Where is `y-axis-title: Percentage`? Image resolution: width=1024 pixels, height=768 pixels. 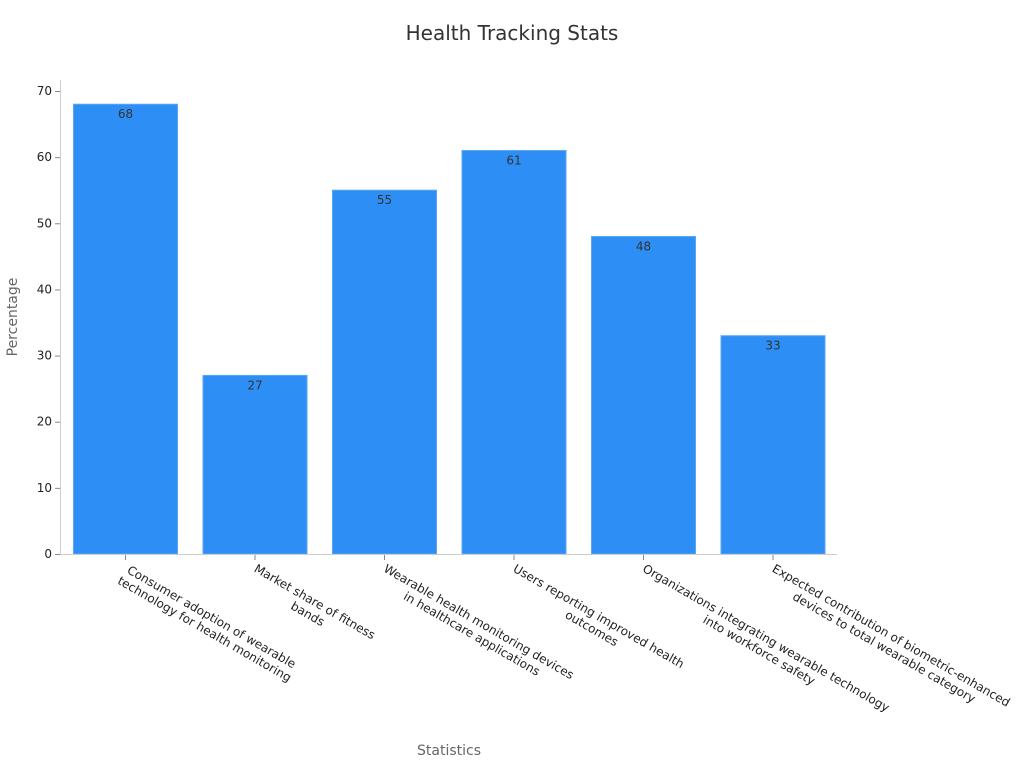 y-axis-title: Percentage is located at coordinates (13, 317).